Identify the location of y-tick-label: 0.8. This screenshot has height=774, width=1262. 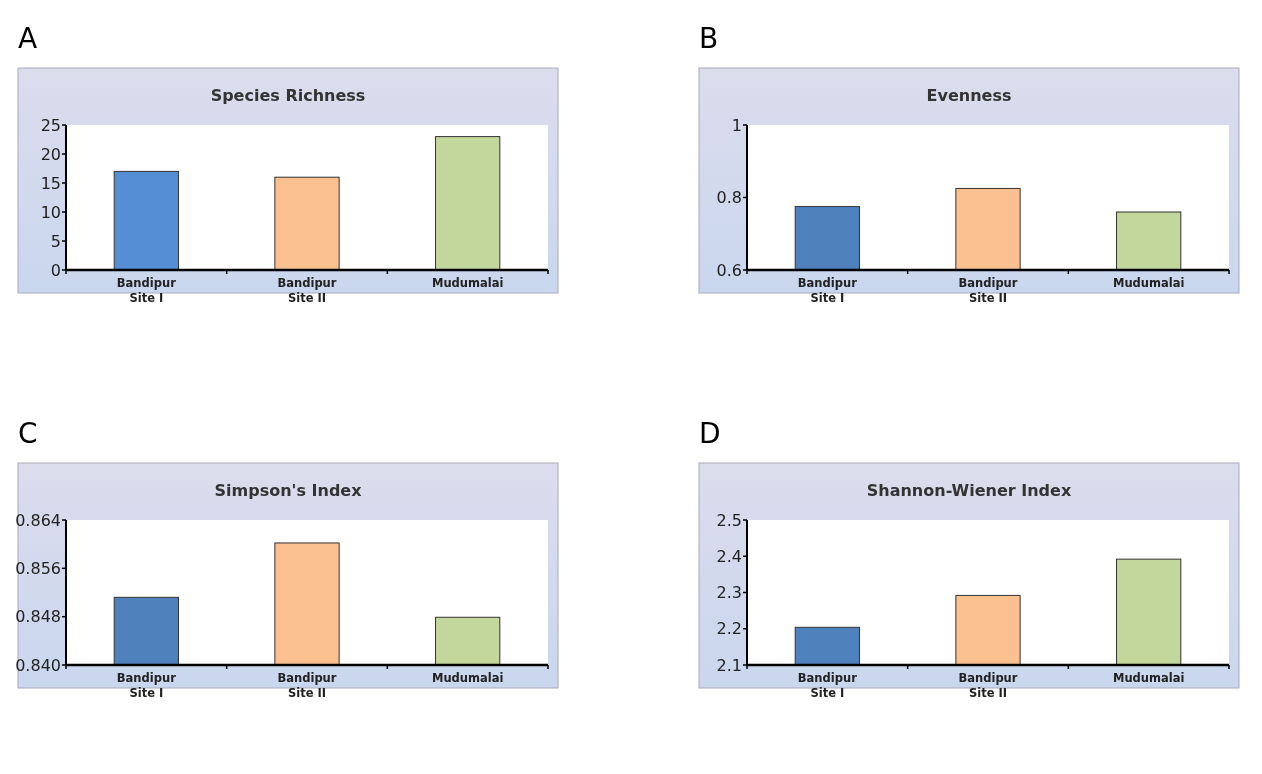
(729, 198).